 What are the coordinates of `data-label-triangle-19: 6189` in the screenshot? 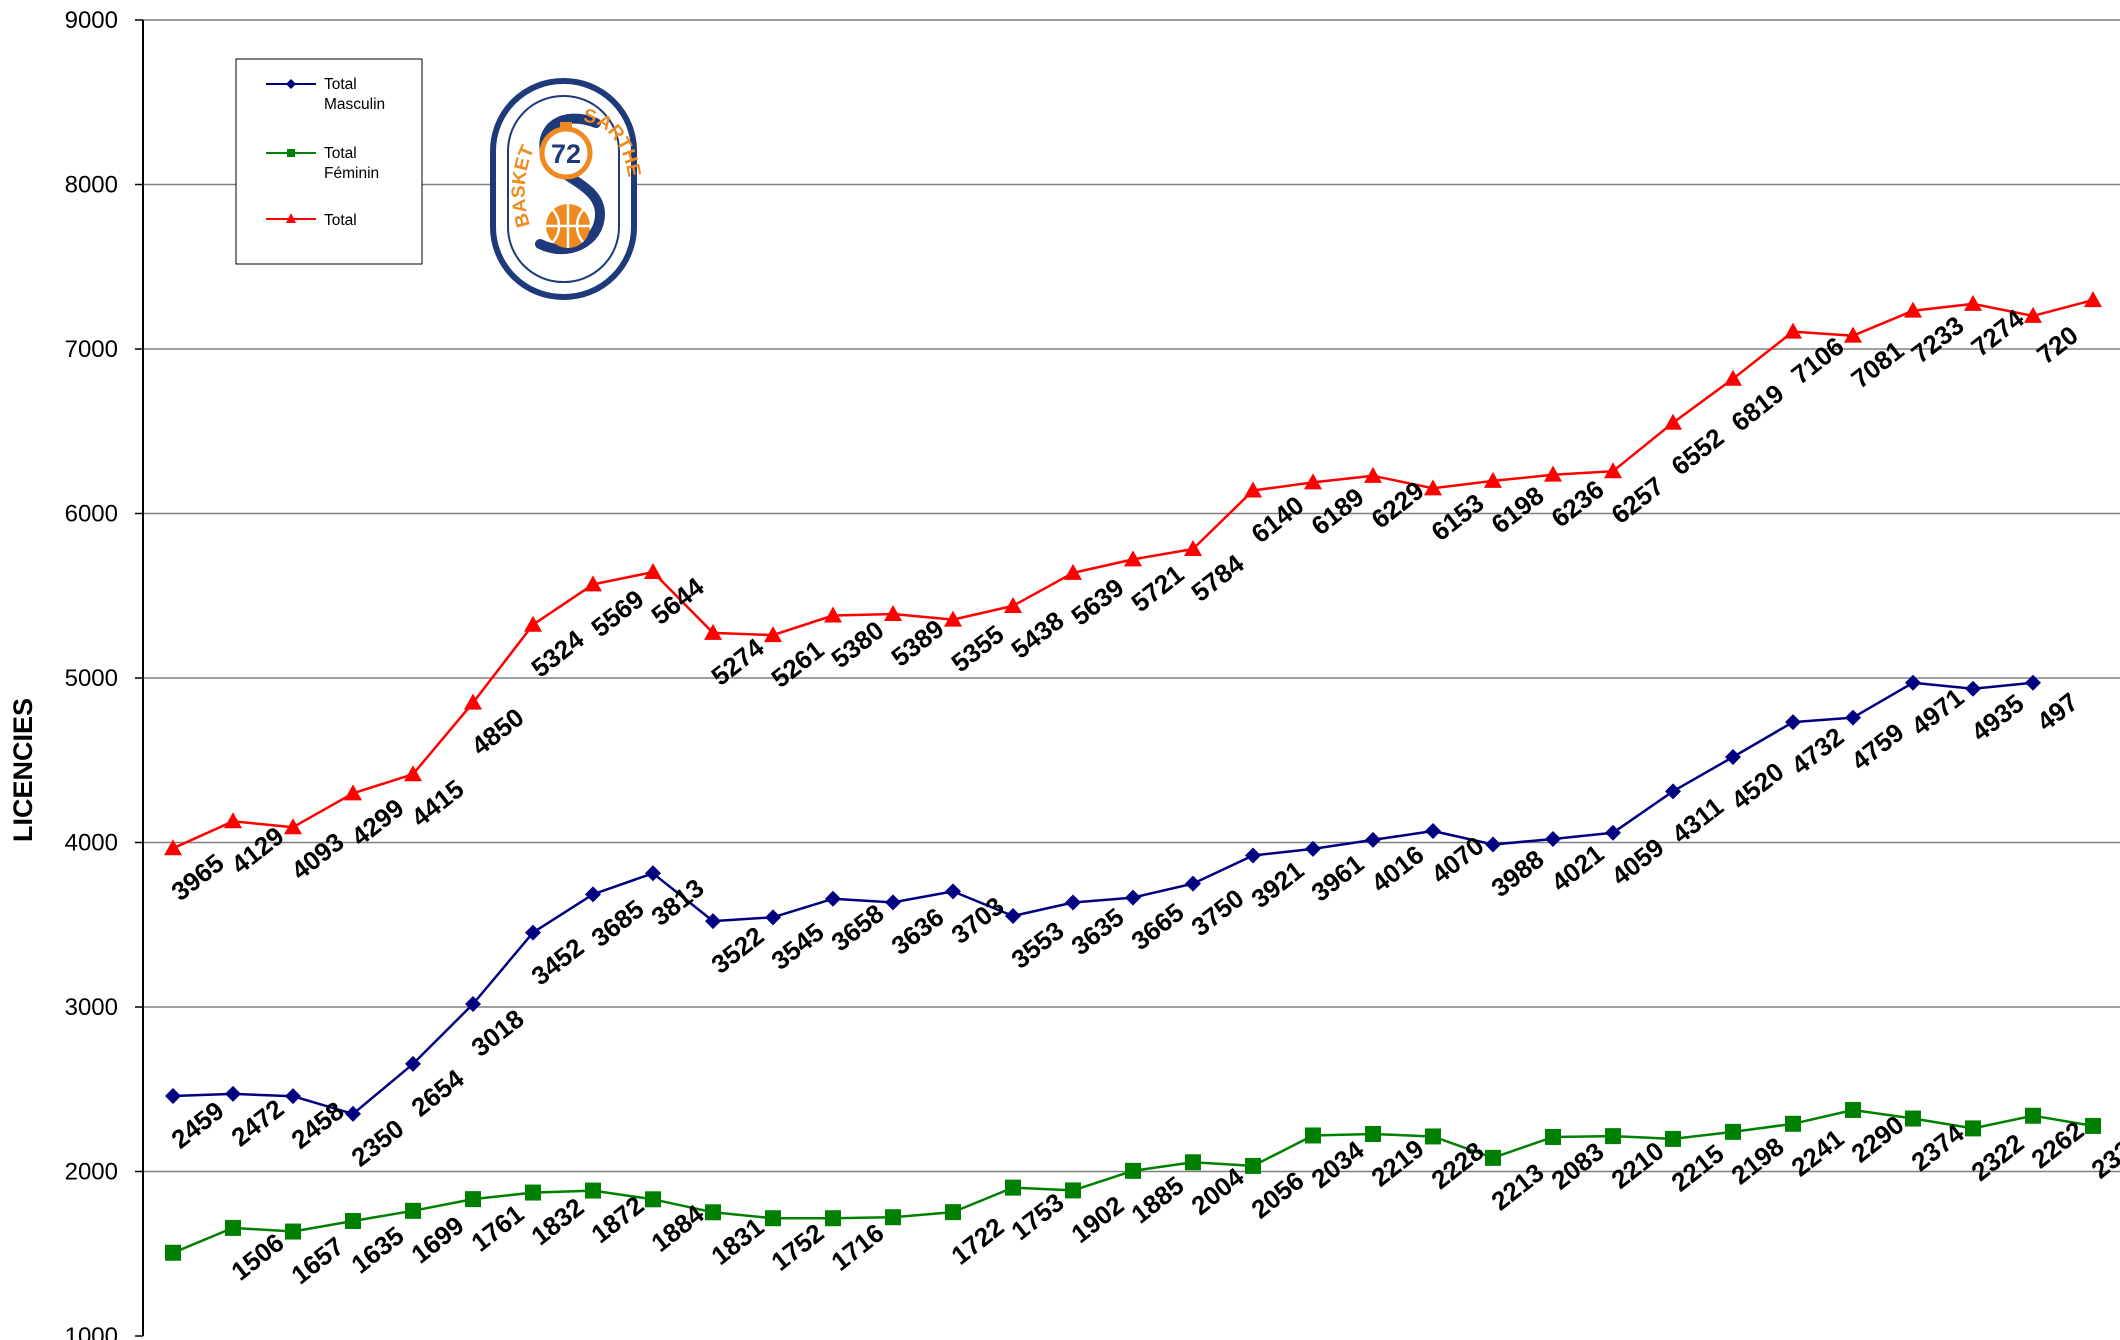 It's located at (1337, 511).